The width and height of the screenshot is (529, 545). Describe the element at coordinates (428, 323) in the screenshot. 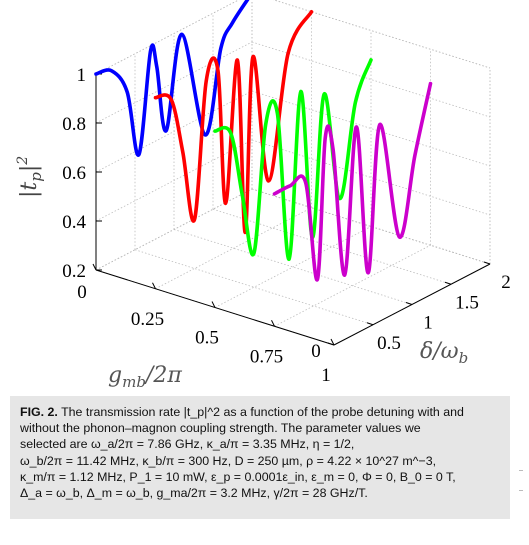

I see `y-tick-label: 1` at that location.